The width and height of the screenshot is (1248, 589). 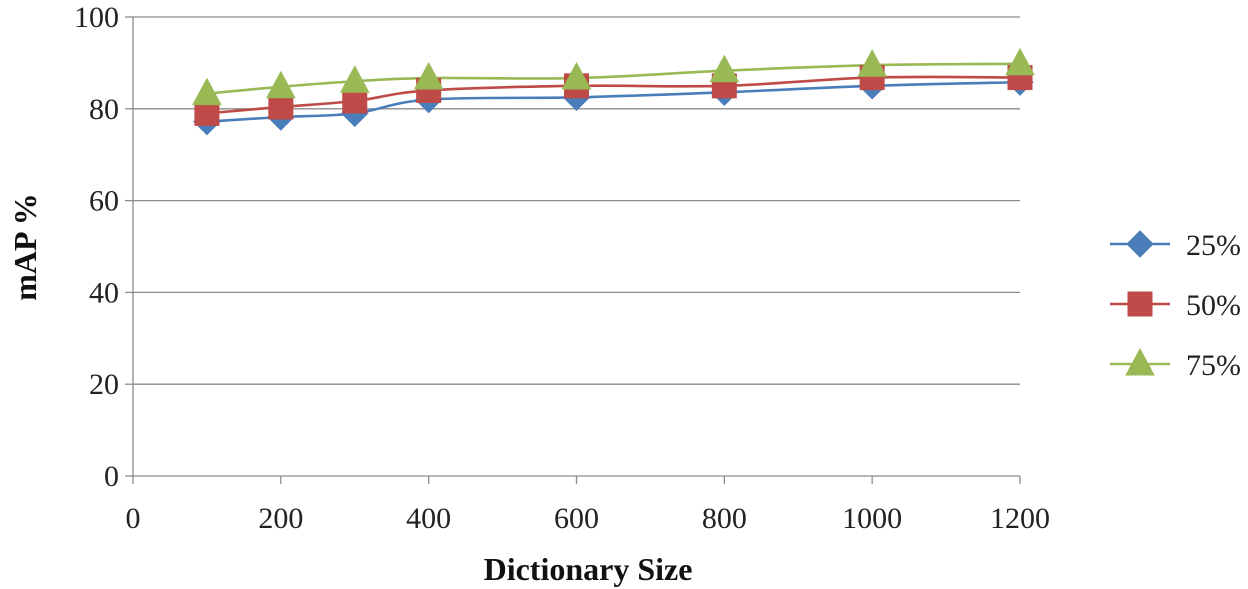 What do you see at coordinates (1175, 245) in the screenshot?
I see `legend-item-0: 25%` at bounding box center [1175, 245].